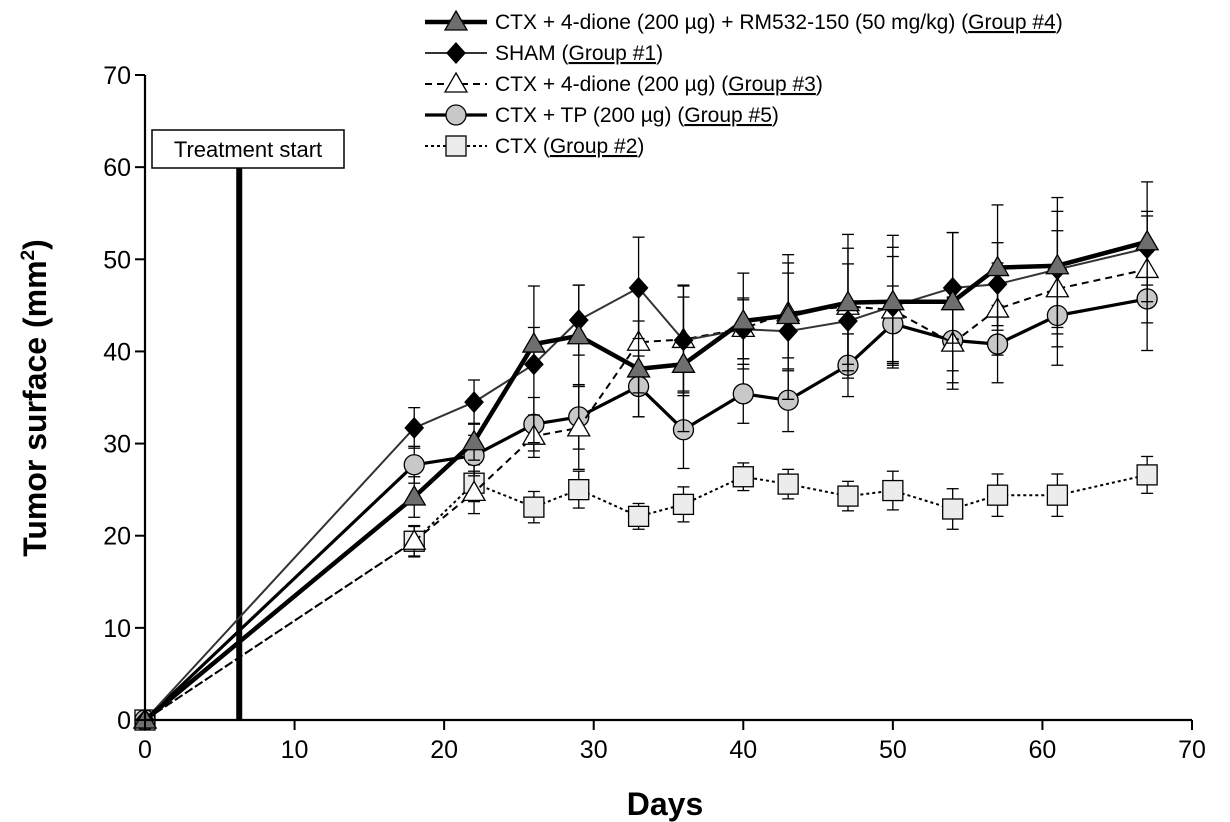  Describe the element at coordinates (117, 168) in the screenshot. I see `y-tick-label: 60` at that location.